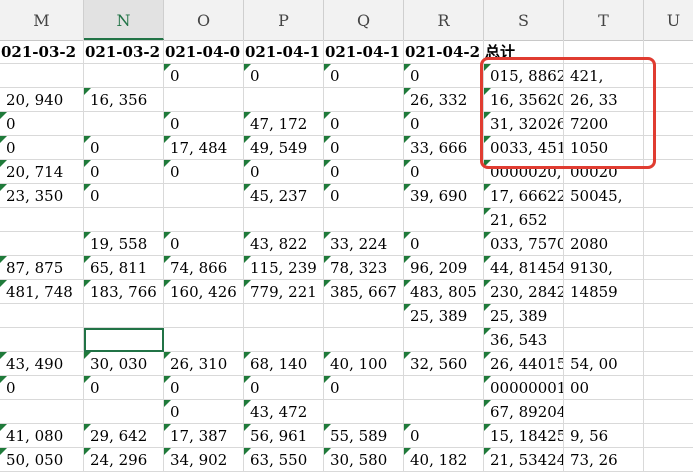  What do you see at coordinates (204, 364) in the screenshot?
I see `table-cell: 26, 310` at bounding box center [204, 364].